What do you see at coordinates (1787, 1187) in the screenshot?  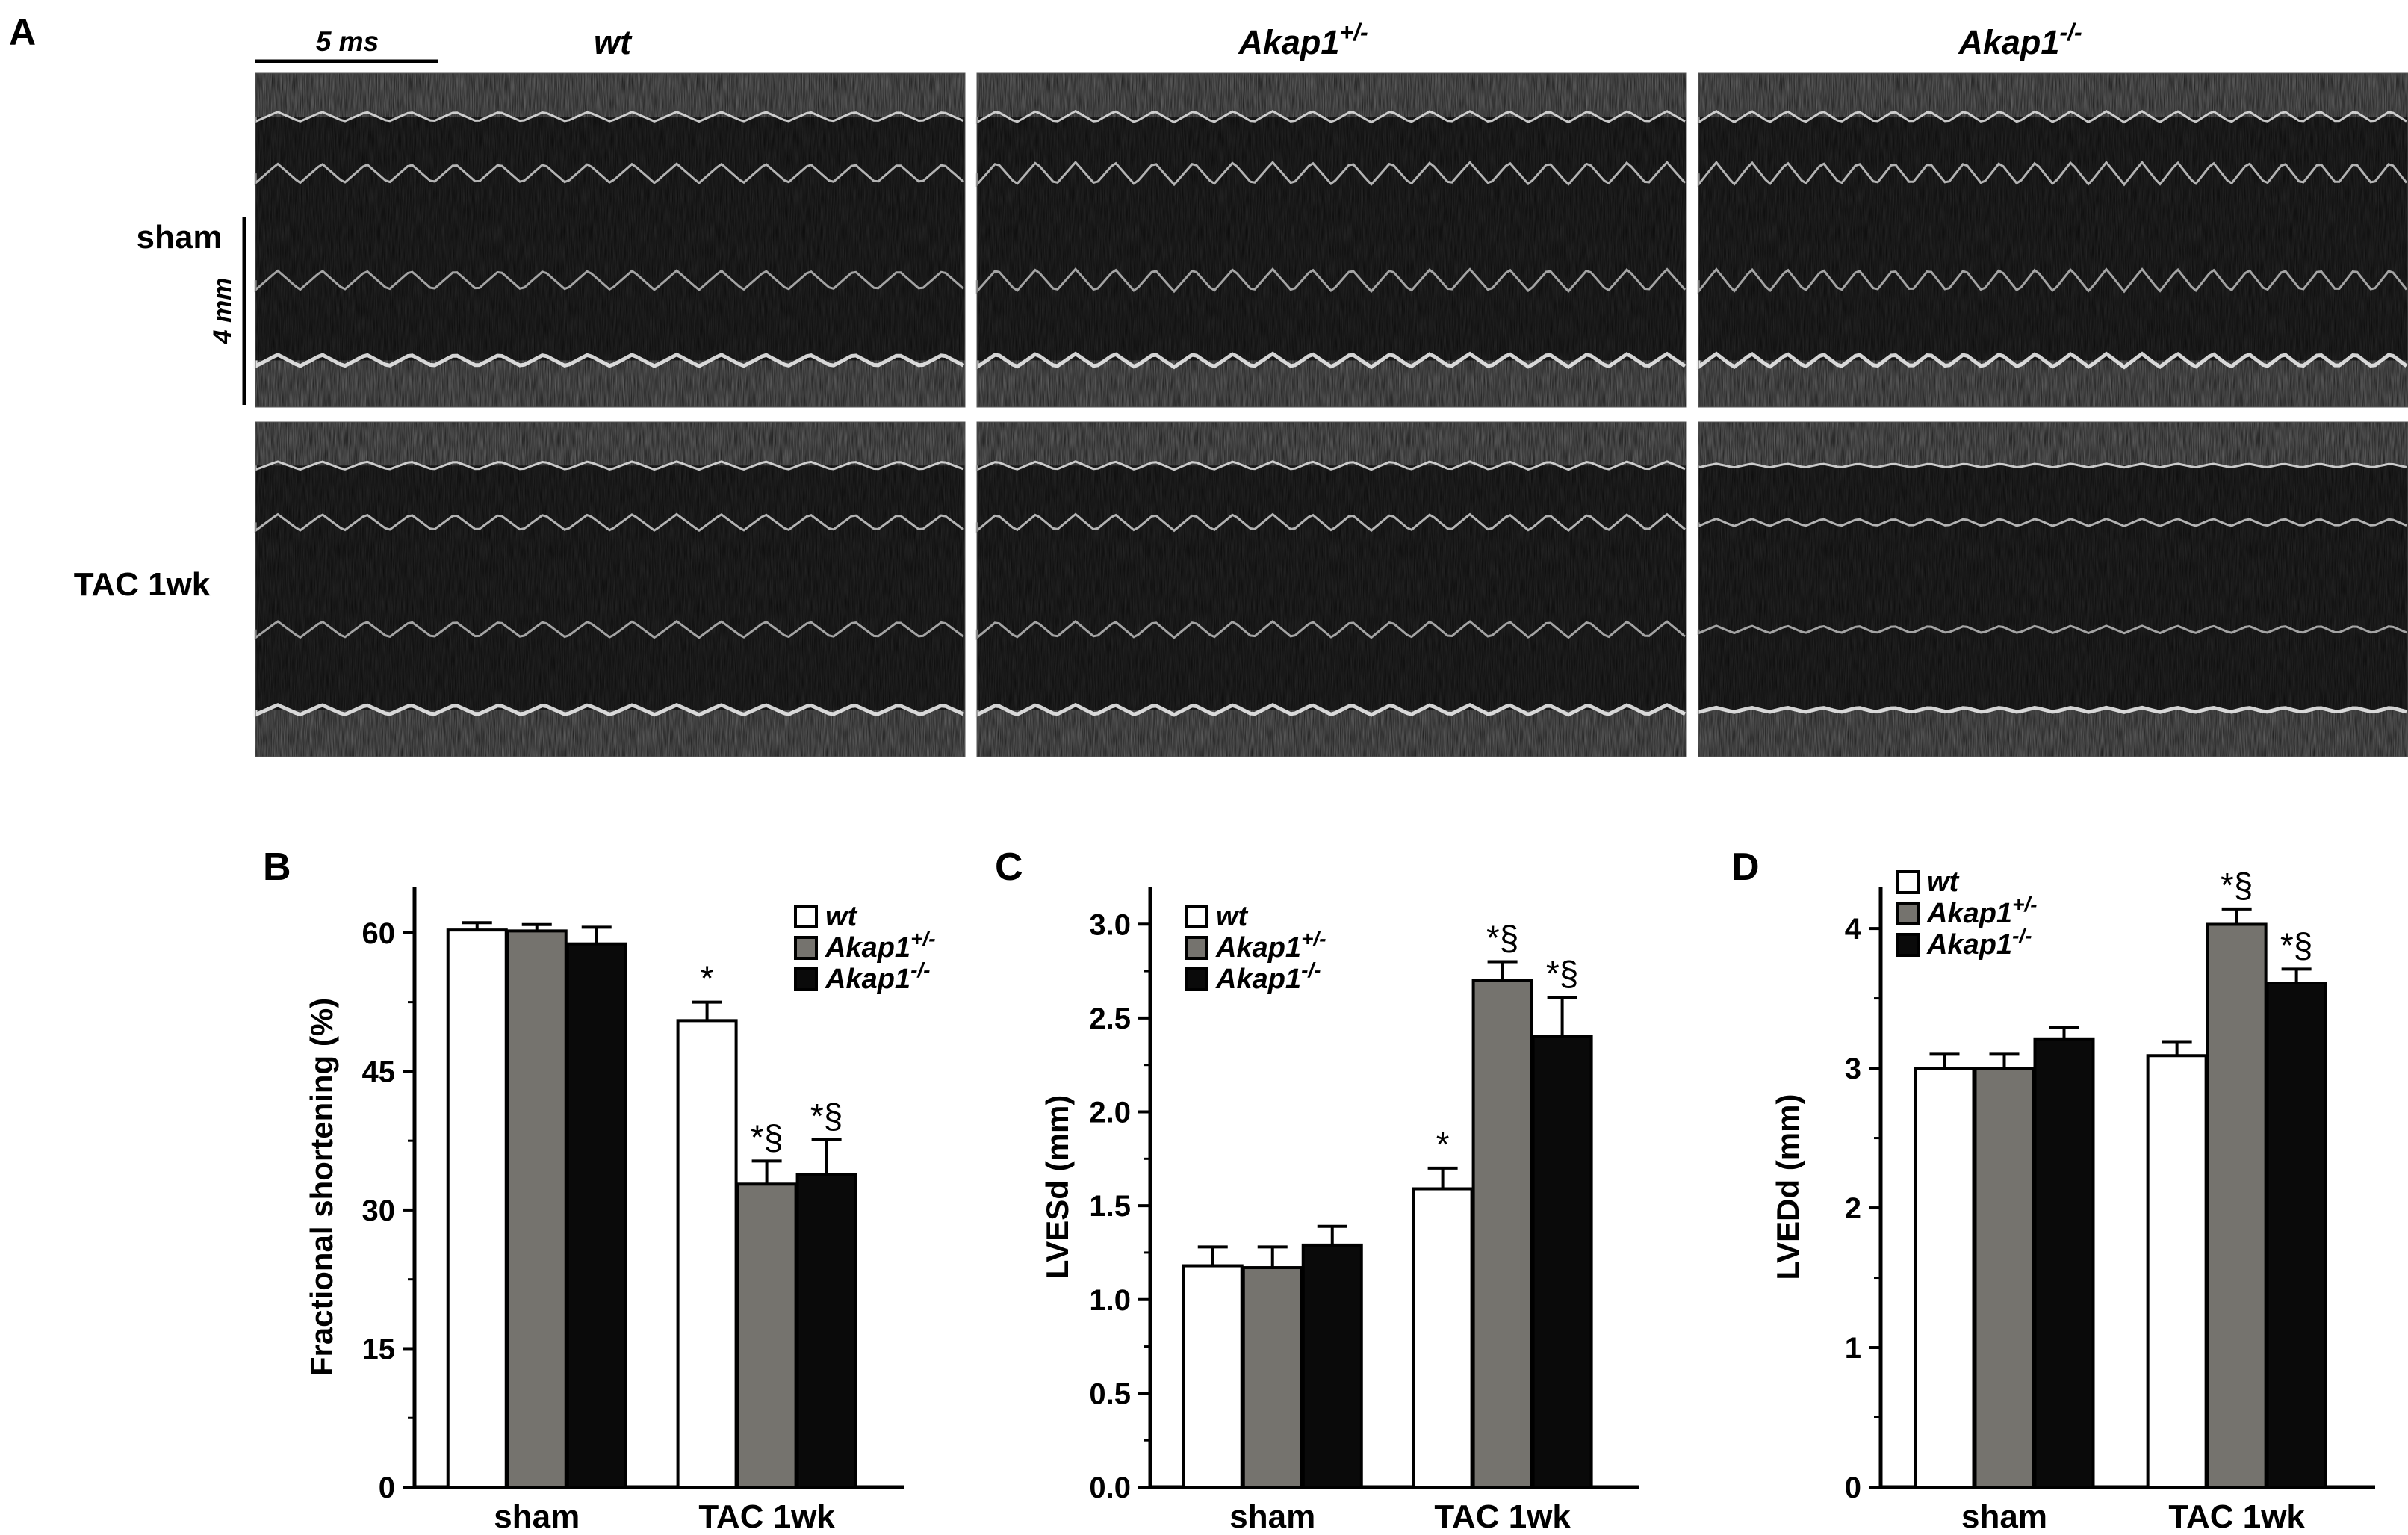 I see `y-axis-label: LVEDd (mm)` at bounding box center [1787, 1187].